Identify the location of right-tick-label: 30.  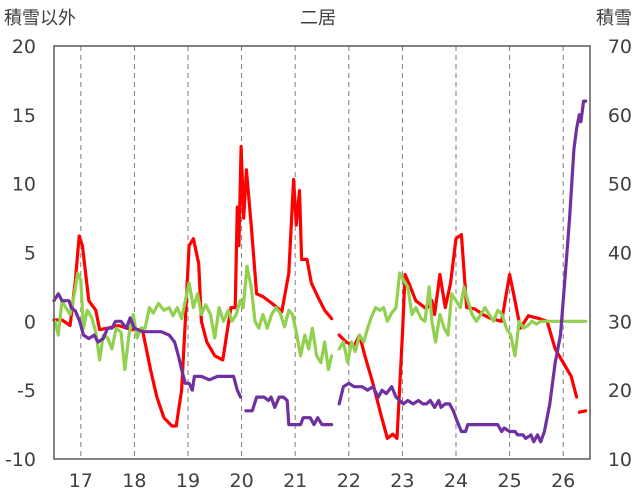
(620, 322).